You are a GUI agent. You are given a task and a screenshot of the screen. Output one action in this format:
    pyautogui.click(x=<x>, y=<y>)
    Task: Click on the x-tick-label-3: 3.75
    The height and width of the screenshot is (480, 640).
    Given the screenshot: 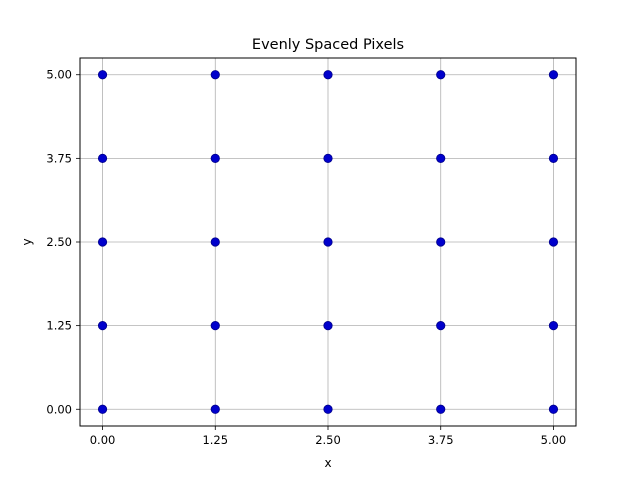 What is the action you would take?
    pyautogui.click(x=441, y=440)
    